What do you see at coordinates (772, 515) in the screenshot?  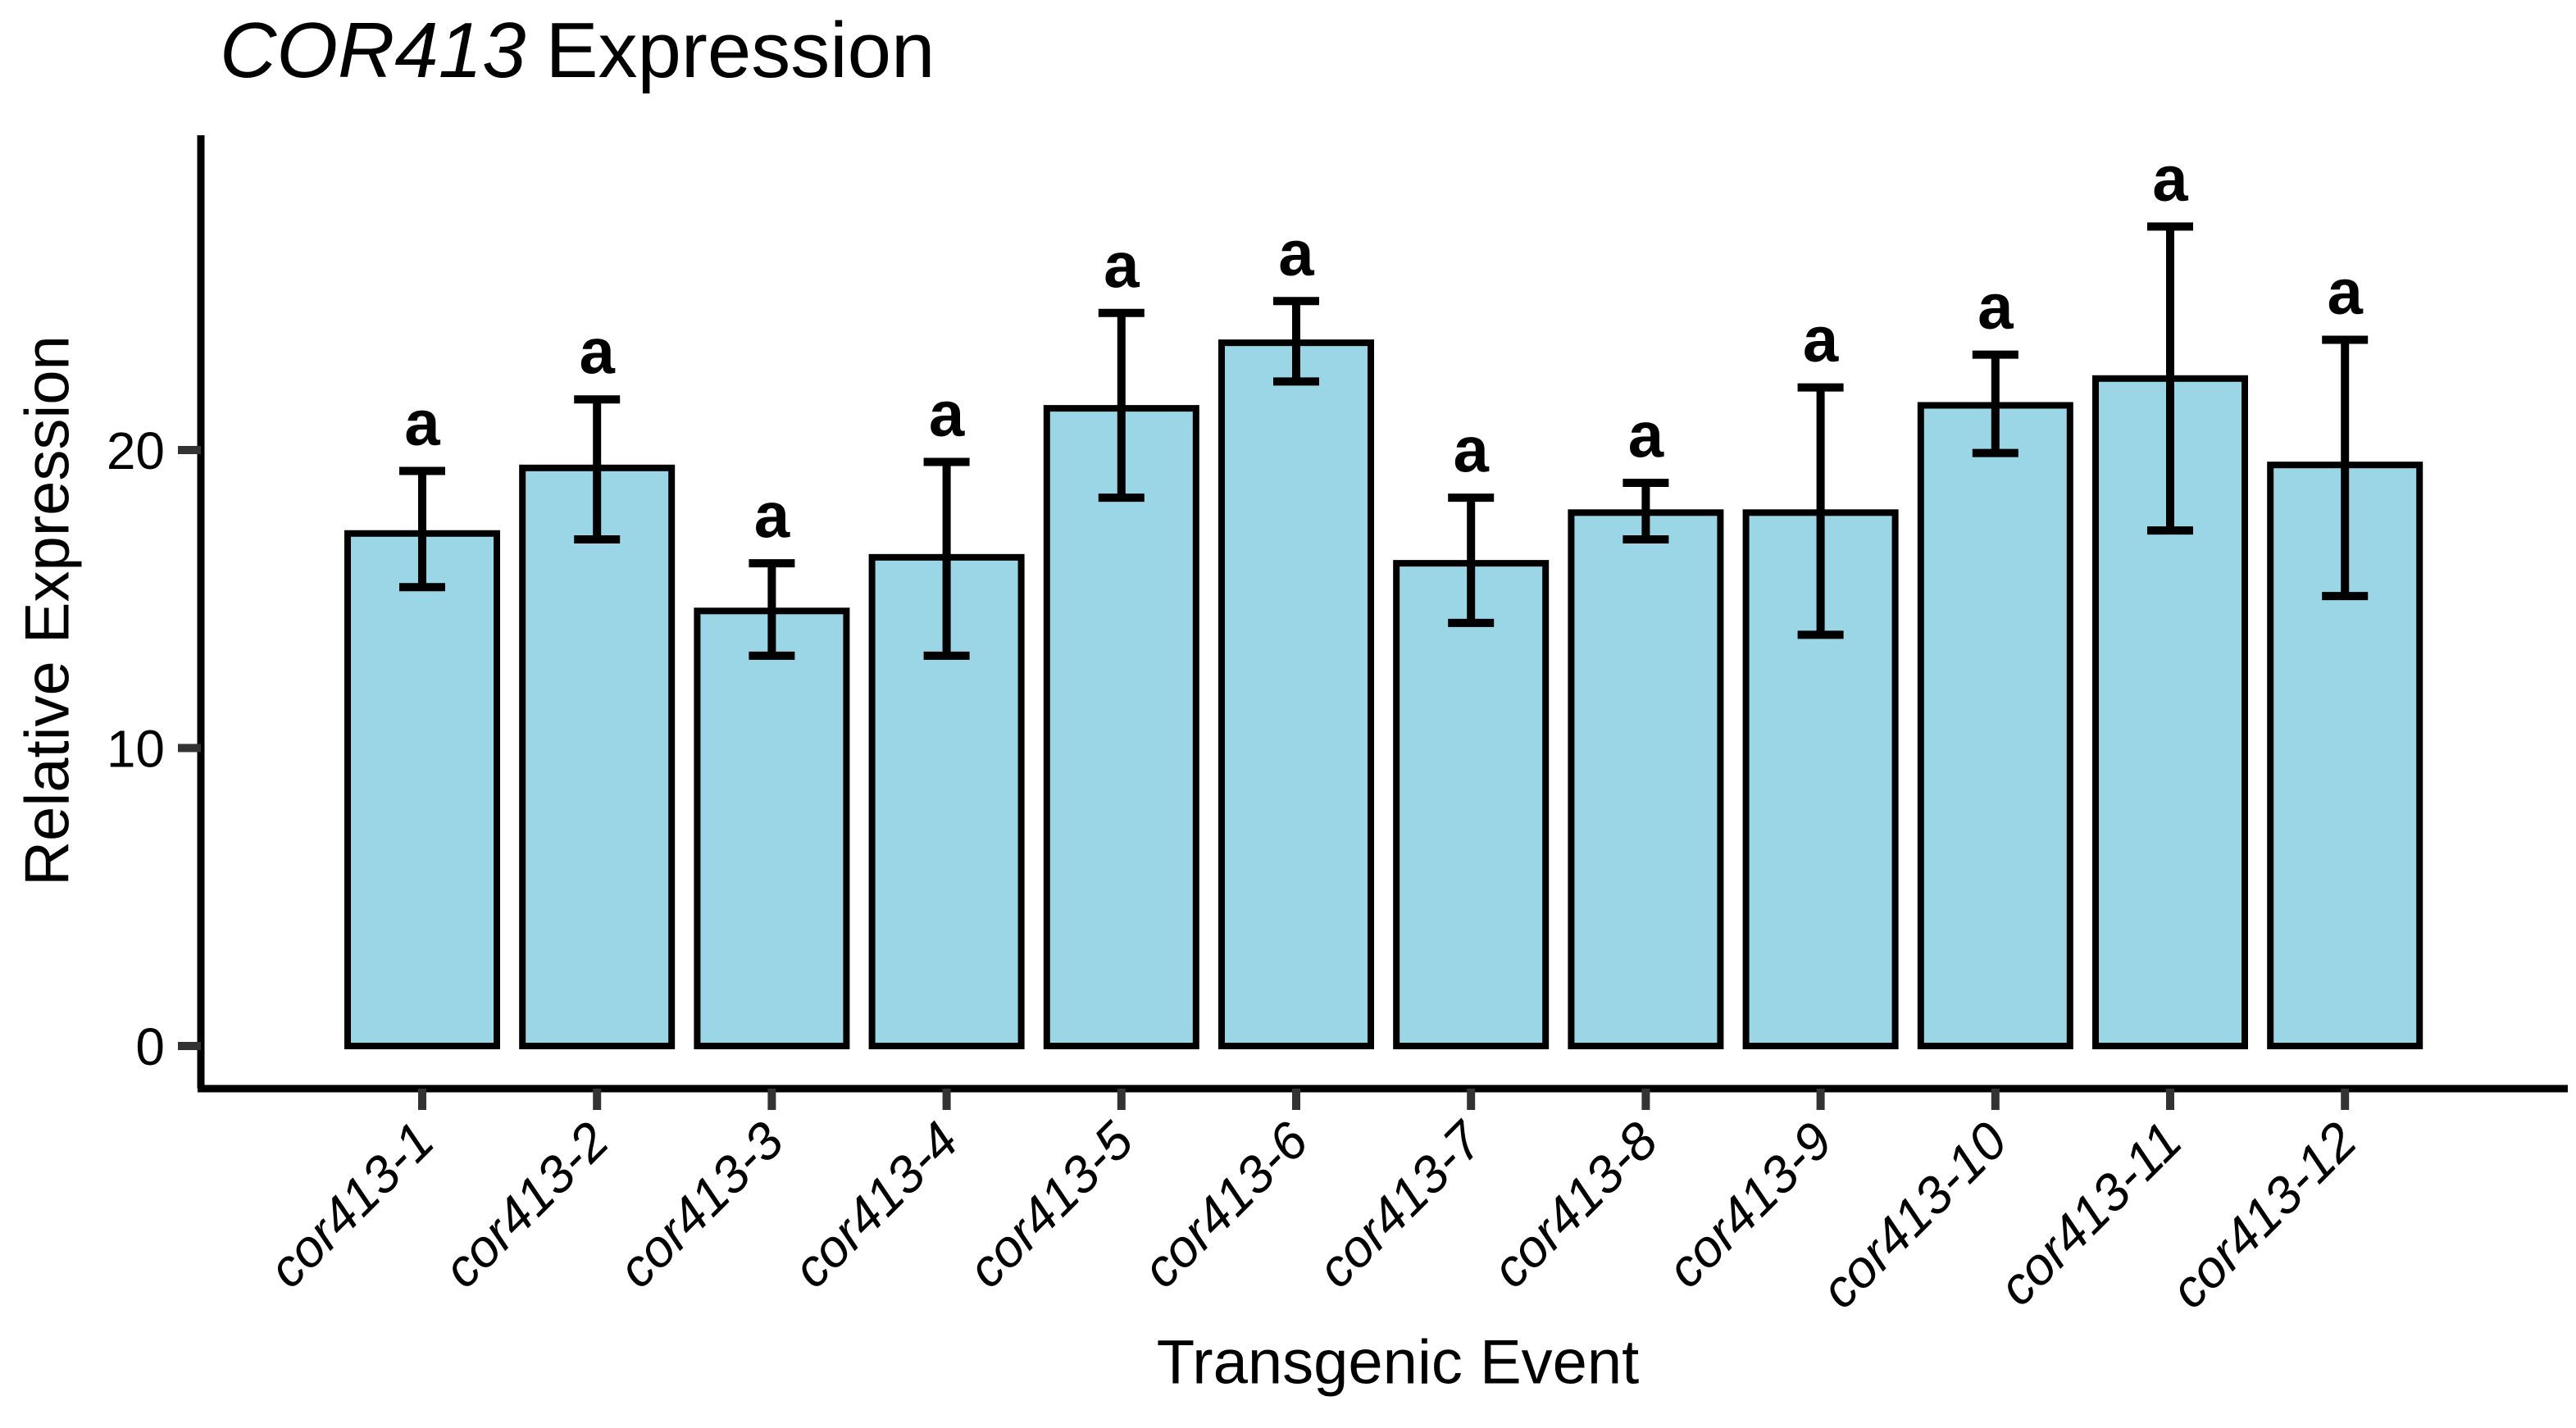 I see `significance-label-cor413-3: a` at bounding box center [772, 515].